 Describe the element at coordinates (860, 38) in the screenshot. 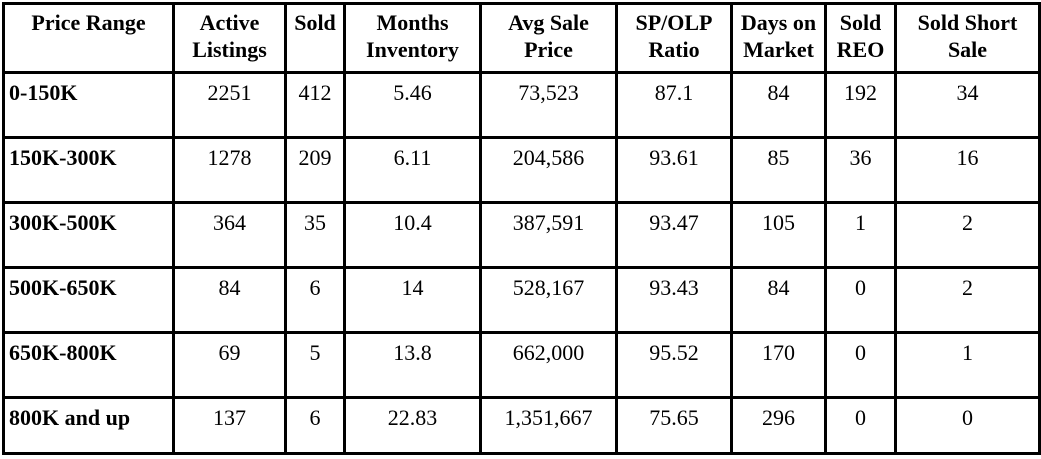

I see `header-sold-reo: Sold REO` at that location.